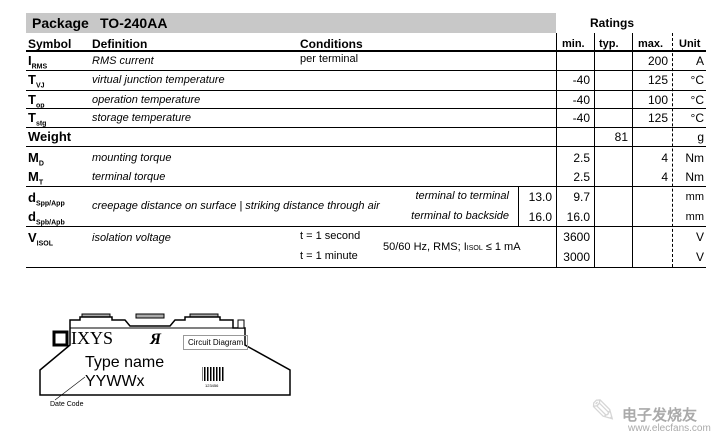 The height and width of the screenshot is (447, 728). What do you see at coordinates (573, 44) in the screenshot?
I see `col-min: min.` at bounding box center [573, 44].